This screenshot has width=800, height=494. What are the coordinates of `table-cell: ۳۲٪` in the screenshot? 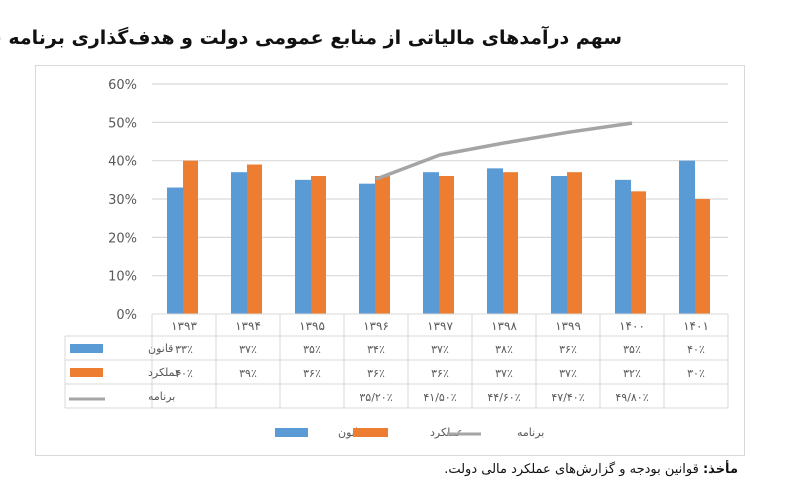 It's located at (632, 373).